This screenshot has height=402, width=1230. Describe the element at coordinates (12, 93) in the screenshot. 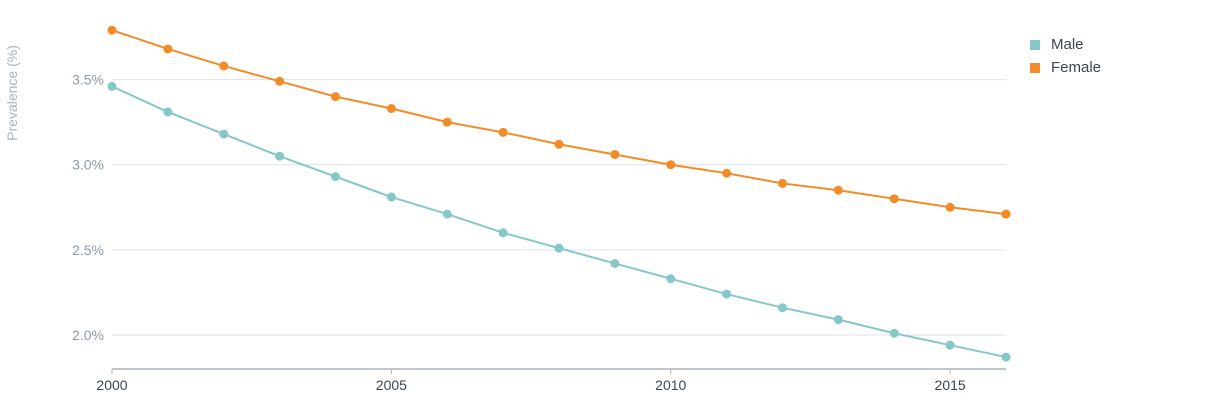

I see `y-axis-title: Prevalence (%)` at that location.